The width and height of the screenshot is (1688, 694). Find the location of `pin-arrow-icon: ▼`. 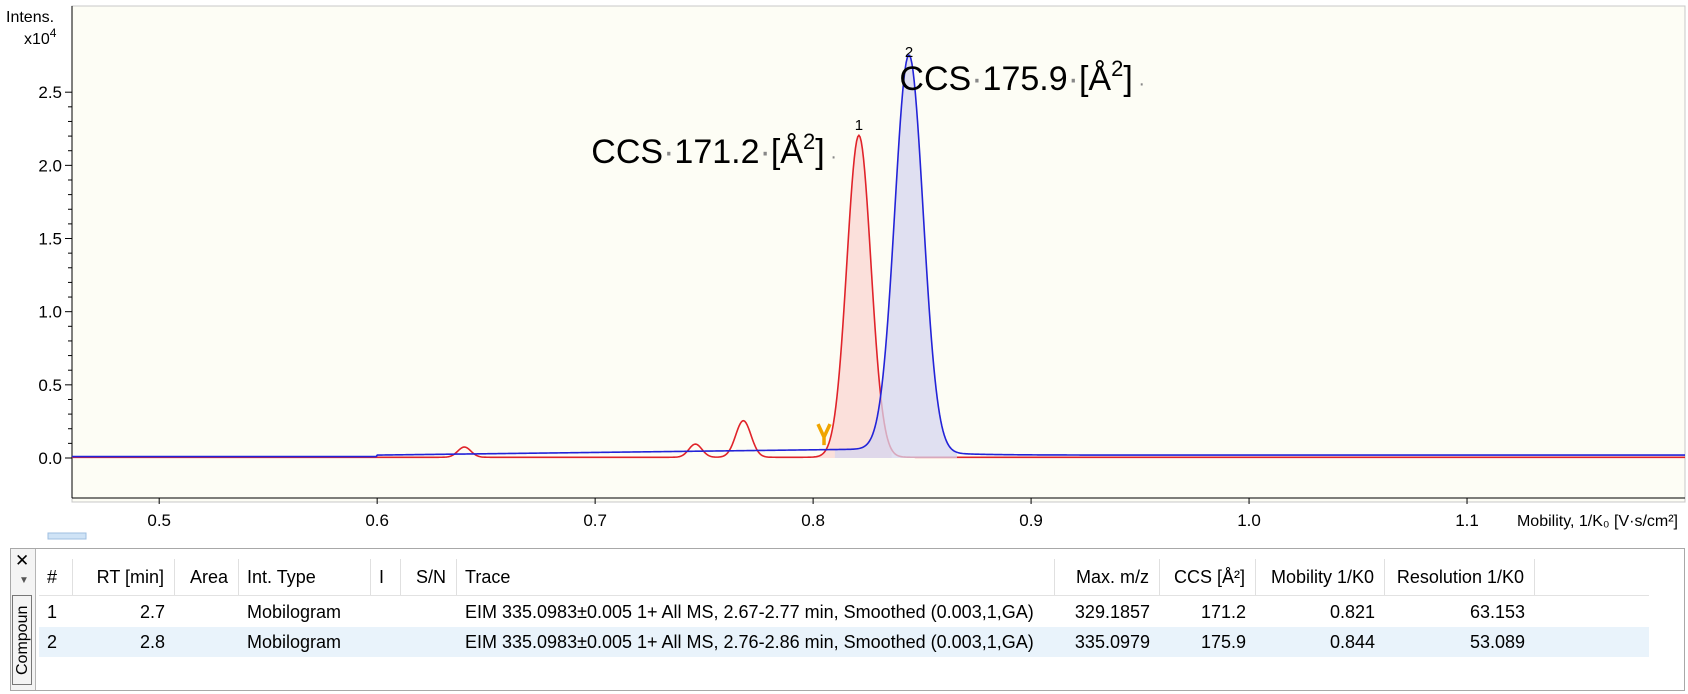

pin-arrow-icon: ▼ is located at coordinates (24, 580).